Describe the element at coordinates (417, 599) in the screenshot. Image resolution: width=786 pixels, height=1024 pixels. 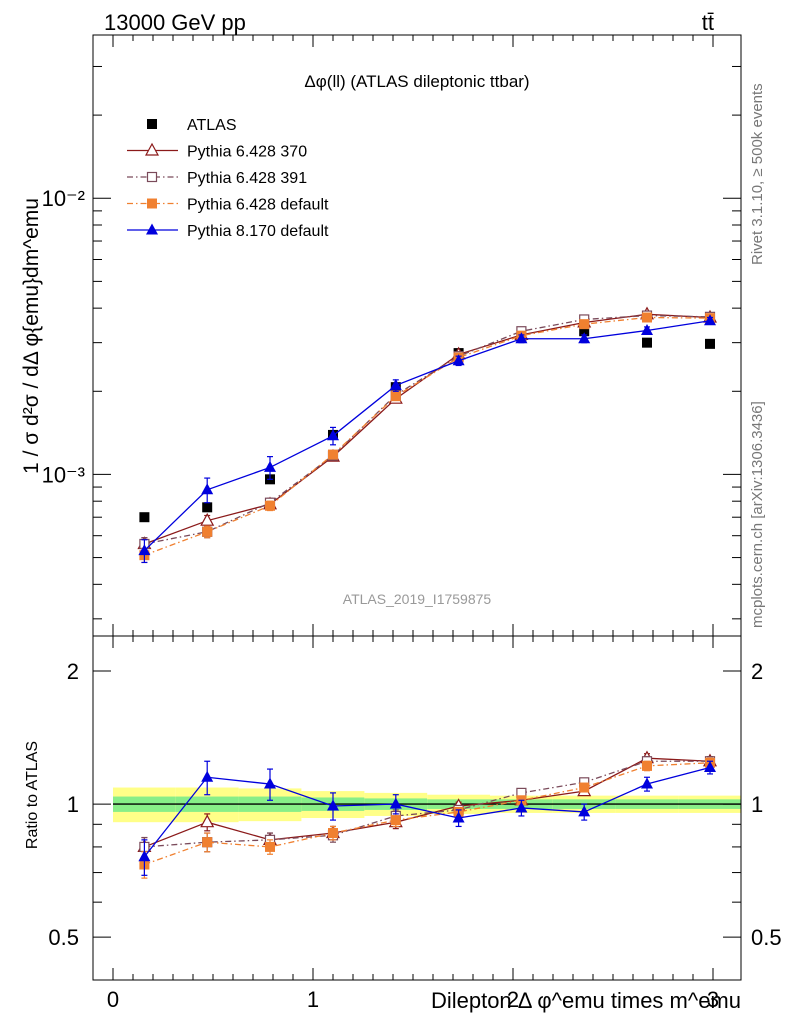
I see `analysis-watermark: ATLAS_2019_I1759875` at that location.